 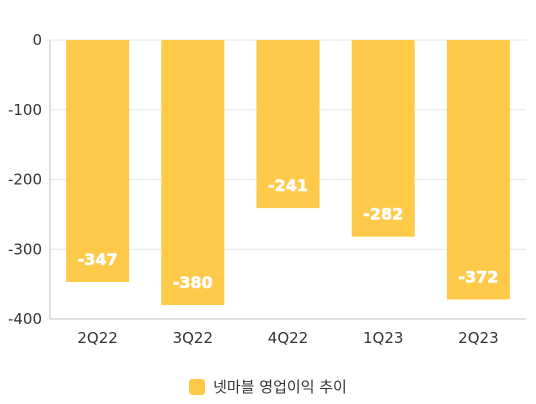 What do you see at coordinates (25, 110) in the screenshot?
I see `y-tick-label: -100` at bounding box center [25, 110].